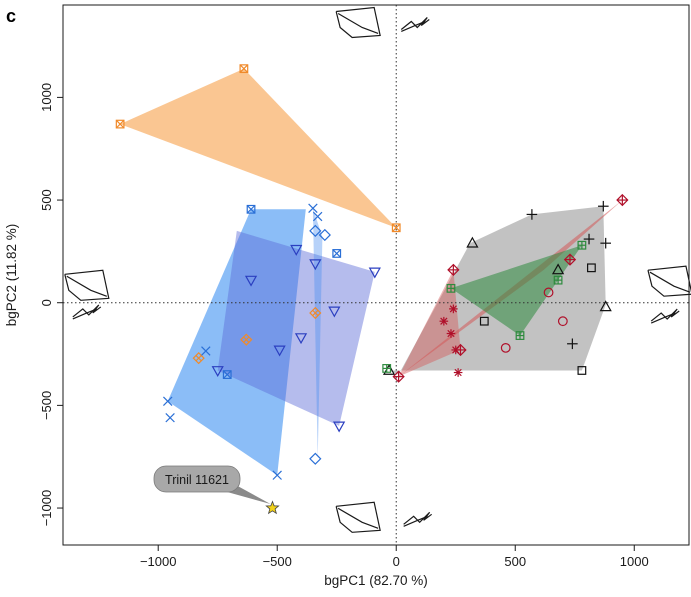 The height and width of the screenshot is (597, 691). I want to click on top-shape-icon, so click(358, 22).